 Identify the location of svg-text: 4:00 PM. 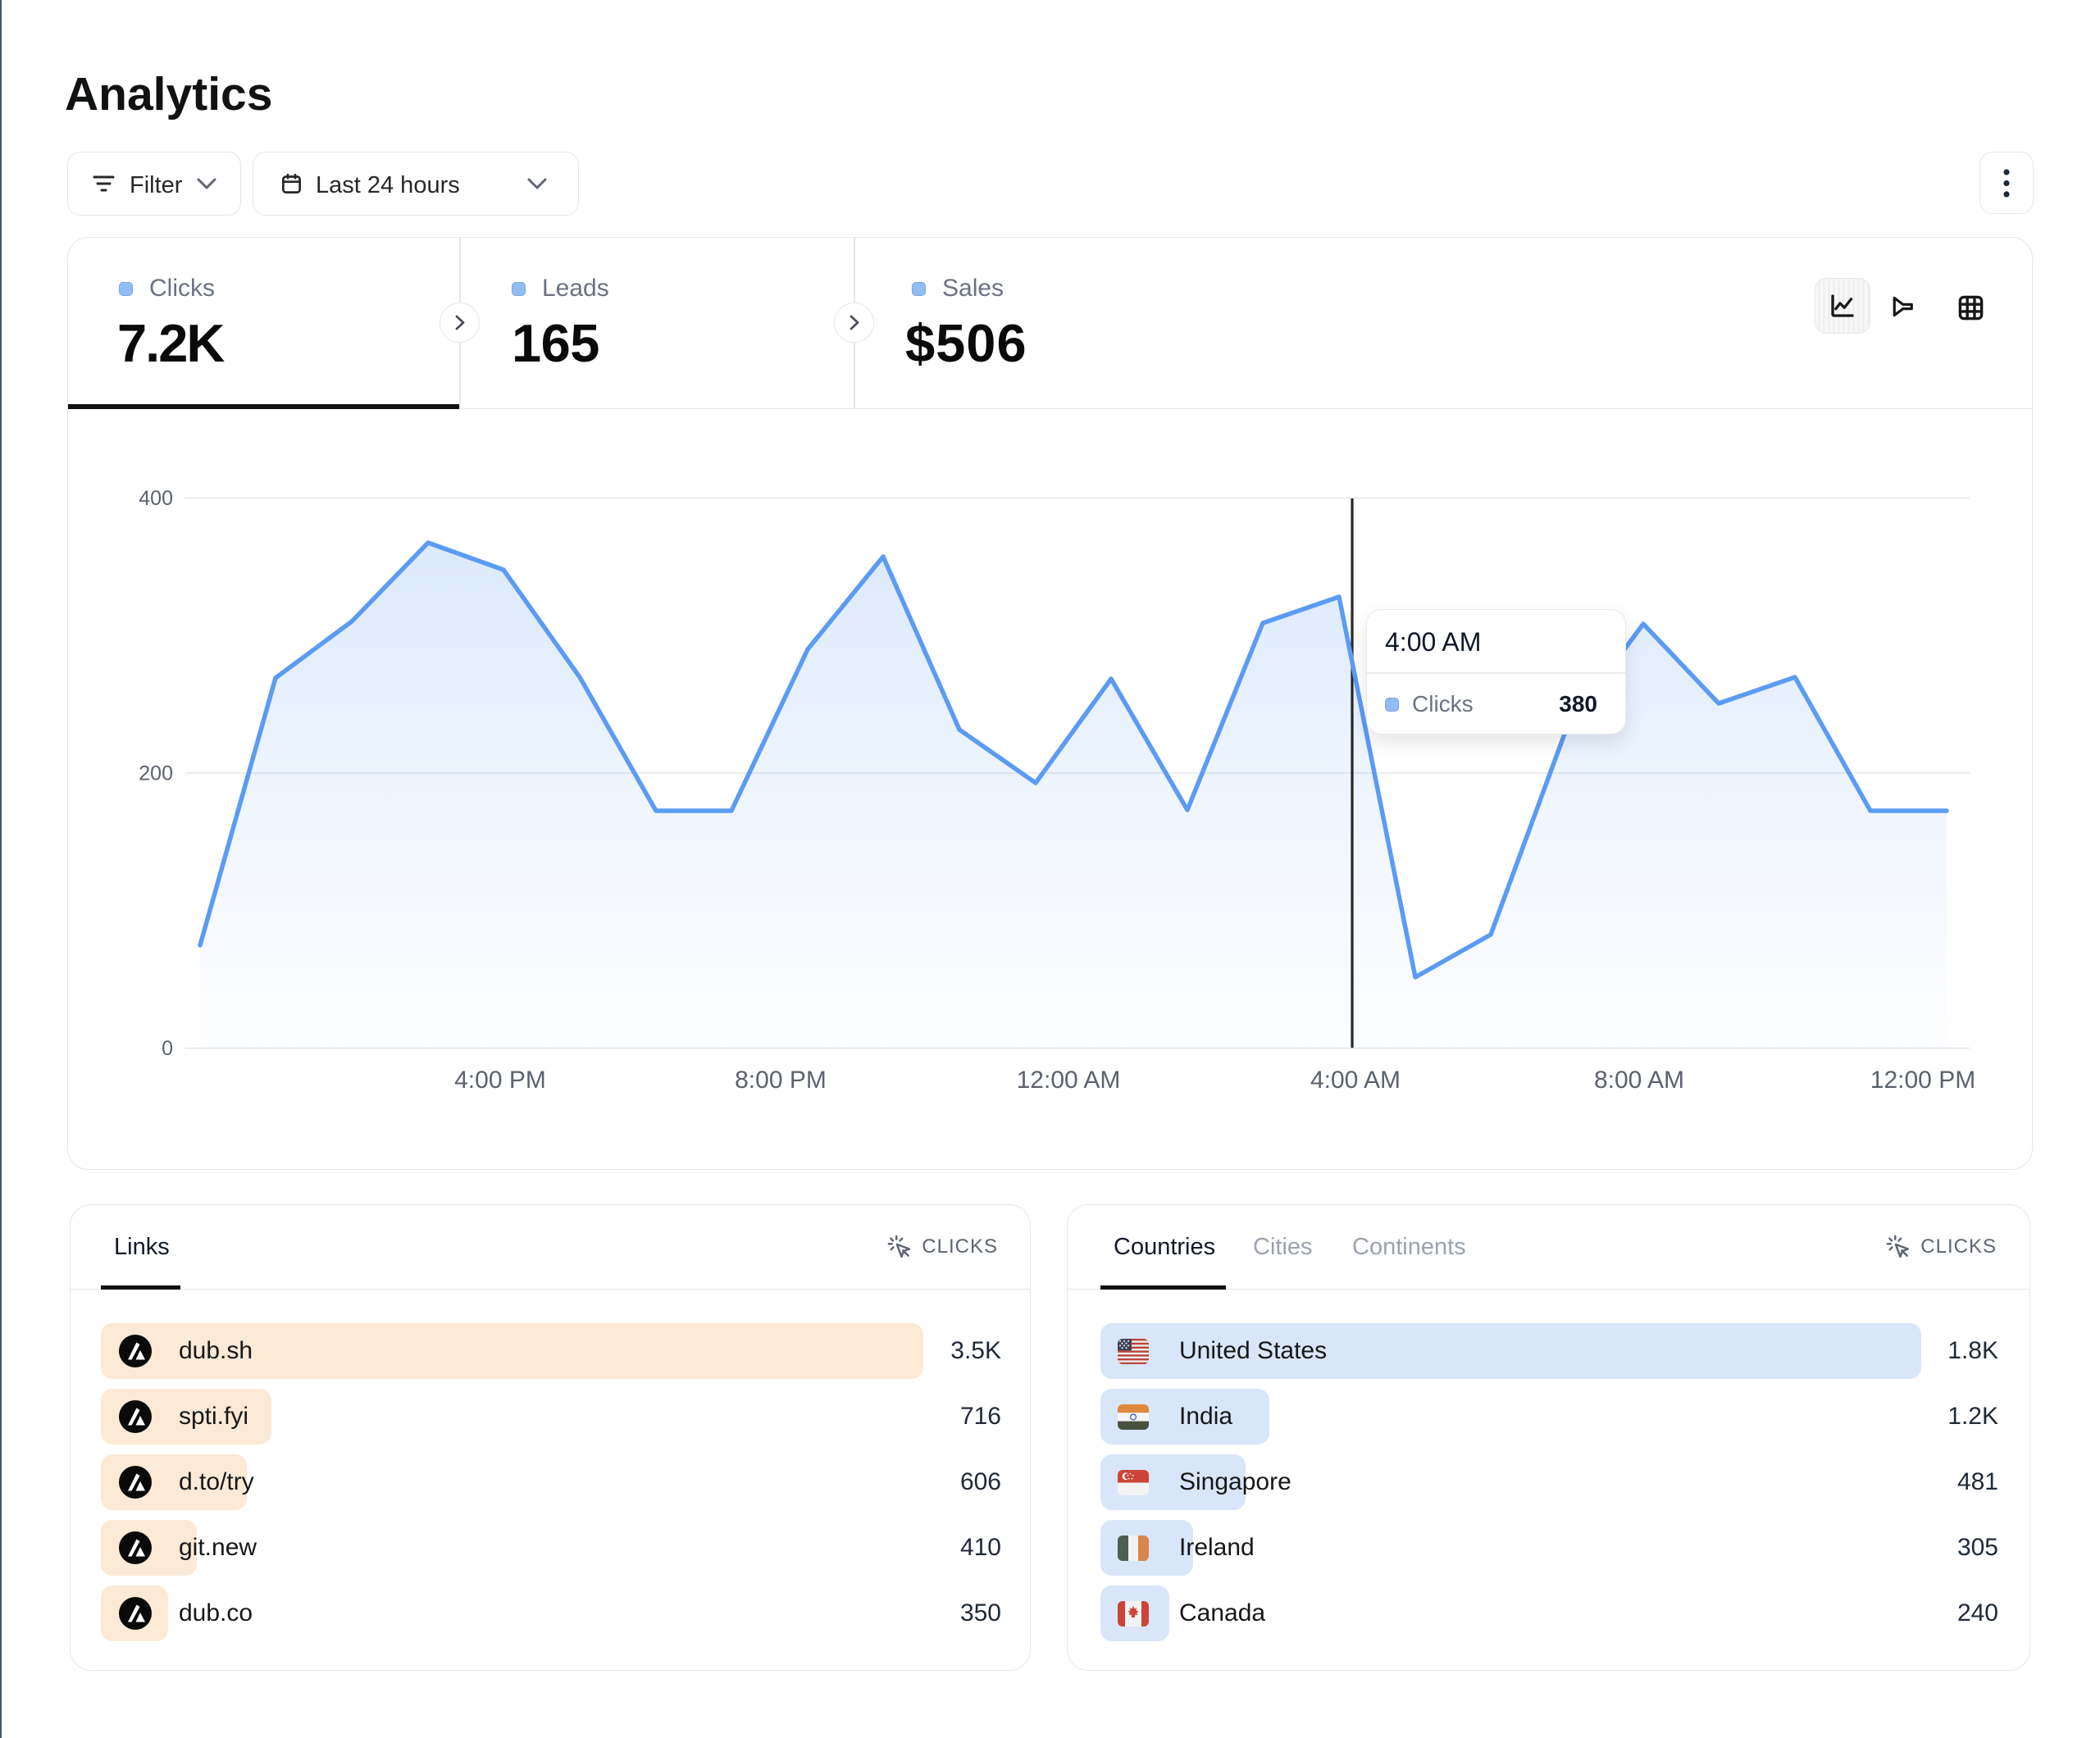
(500, 1080).